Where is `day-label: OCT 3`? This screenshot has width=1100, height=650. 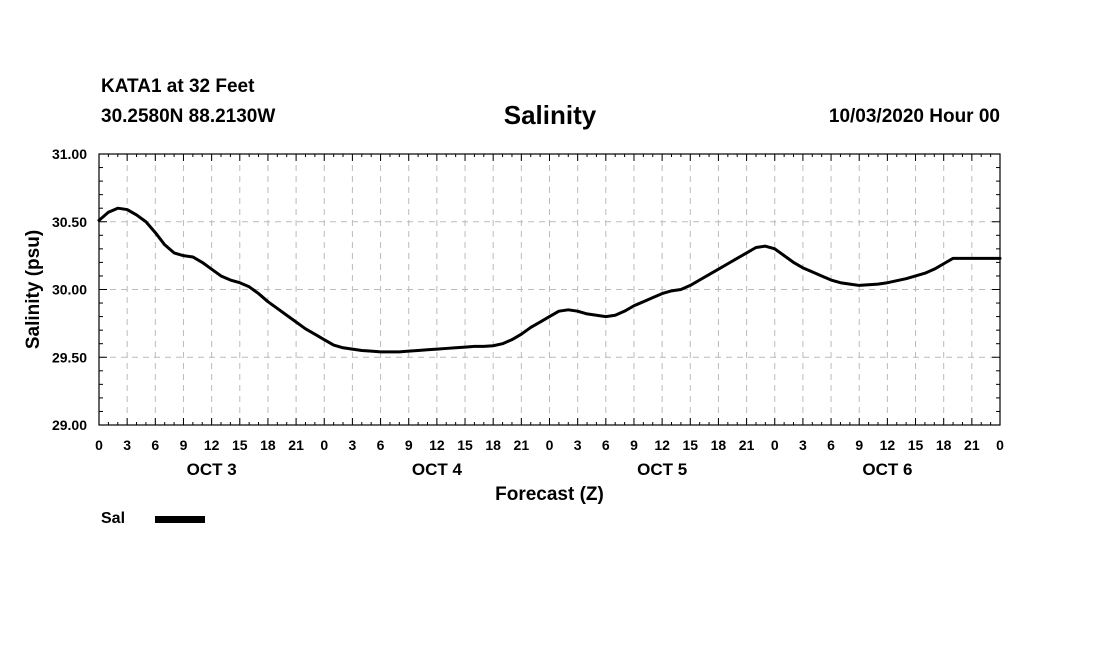
day-label: OCT 3 is located at coordinates (212, 469).